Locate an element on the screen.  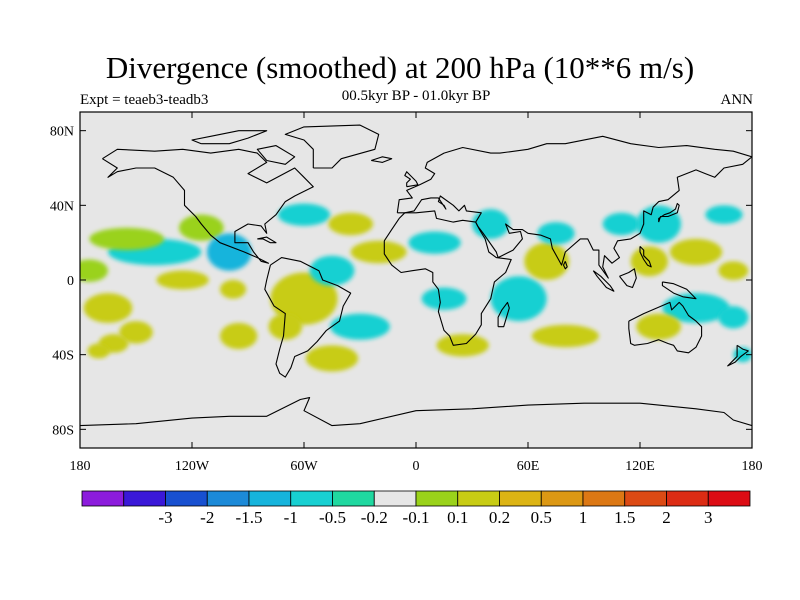
coastline-japan is located at coordinates (669, 212).